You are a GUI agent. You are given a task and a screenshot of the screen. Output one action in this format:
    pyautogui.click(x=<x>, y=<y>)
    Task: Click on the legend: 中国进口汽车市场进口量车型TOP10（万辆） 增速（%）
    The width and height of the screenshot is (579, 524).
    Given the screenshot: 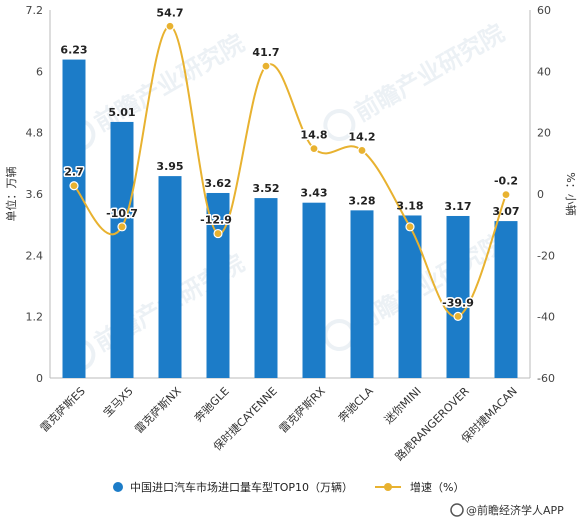 What is the action you would take?
    pyautogui.click(x=288, y=487)
    